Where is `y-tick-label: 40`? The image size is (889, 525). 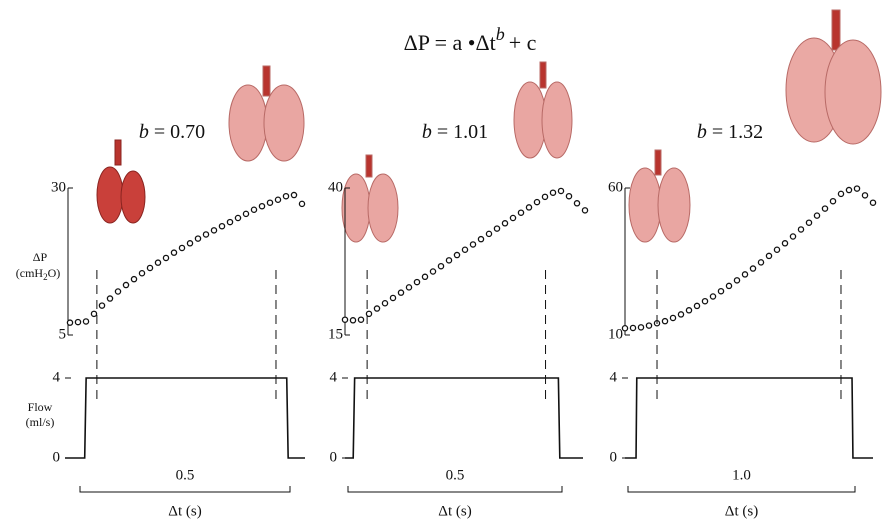
y-tick-label: 40 is located at coordinates (335, 187).